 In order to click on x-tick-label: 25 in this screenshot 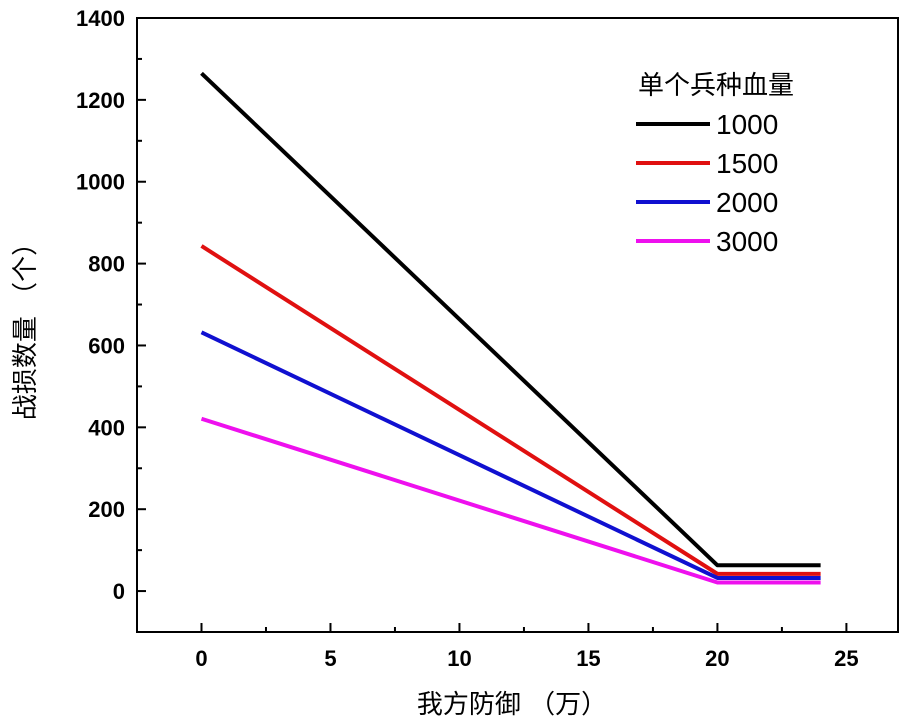, I will do `click(846, 658)`.